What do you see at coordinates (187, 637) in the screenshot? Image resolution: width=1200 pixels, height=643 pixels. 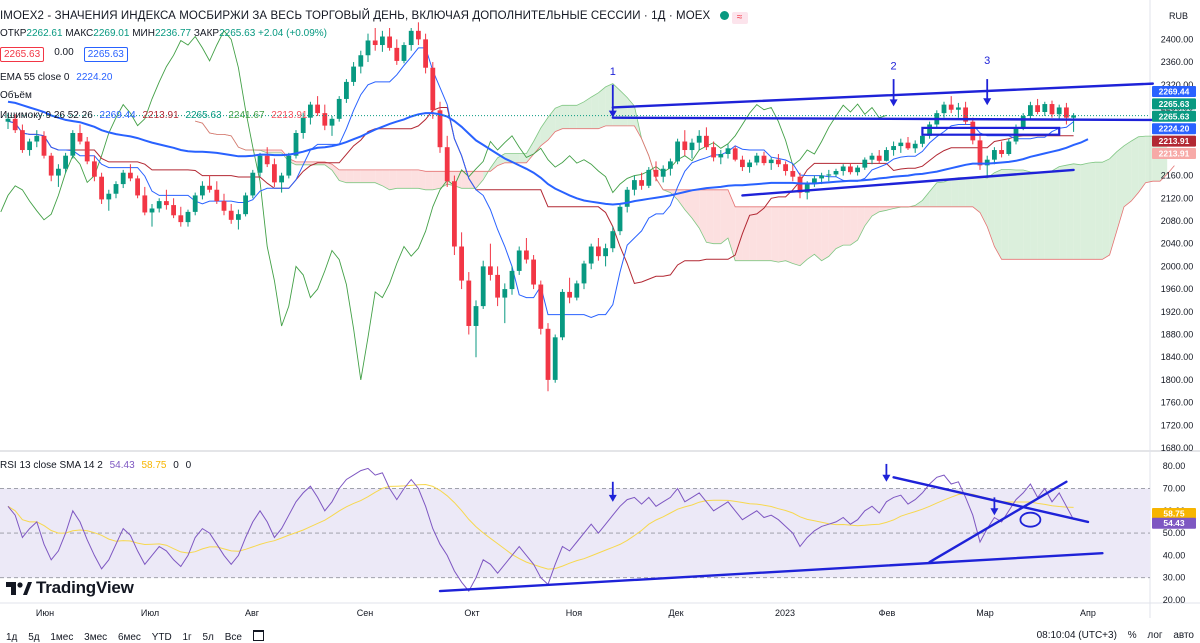 I see `range-button-1y: 1г` at bounding box center [187, 637].